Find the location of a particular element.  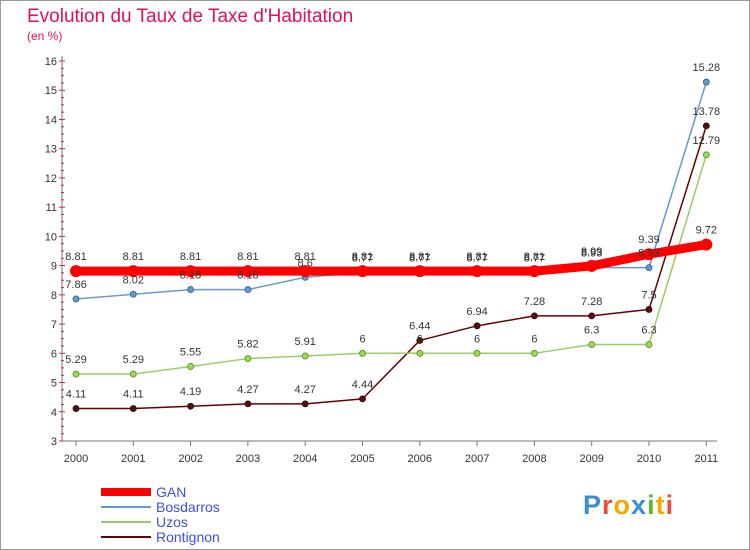

data-label: 4.19 is located at coordinates (190, 392).